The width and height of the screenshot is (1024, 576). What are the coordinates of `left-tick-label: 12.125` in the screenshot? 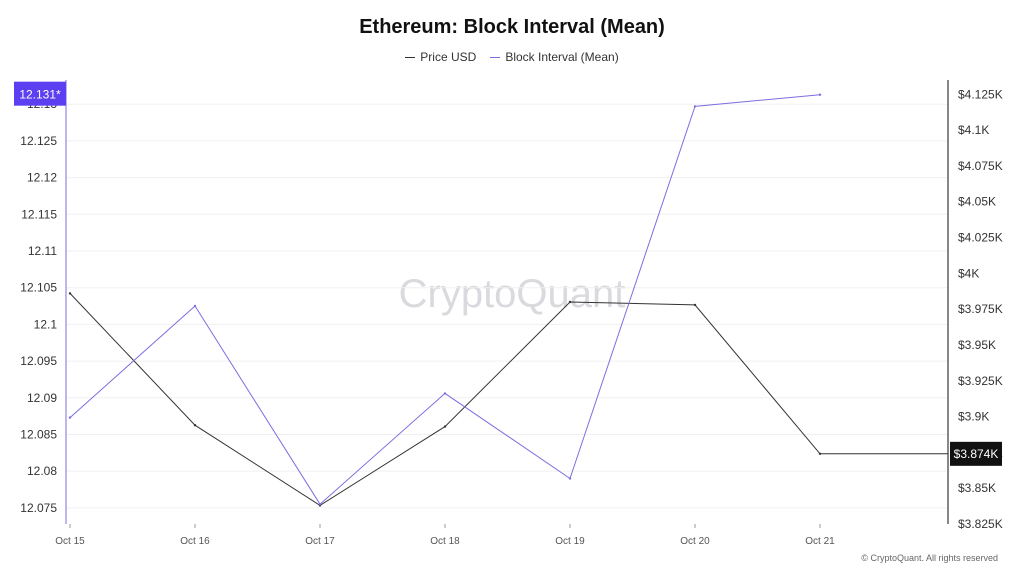 It's located at (38, 141).